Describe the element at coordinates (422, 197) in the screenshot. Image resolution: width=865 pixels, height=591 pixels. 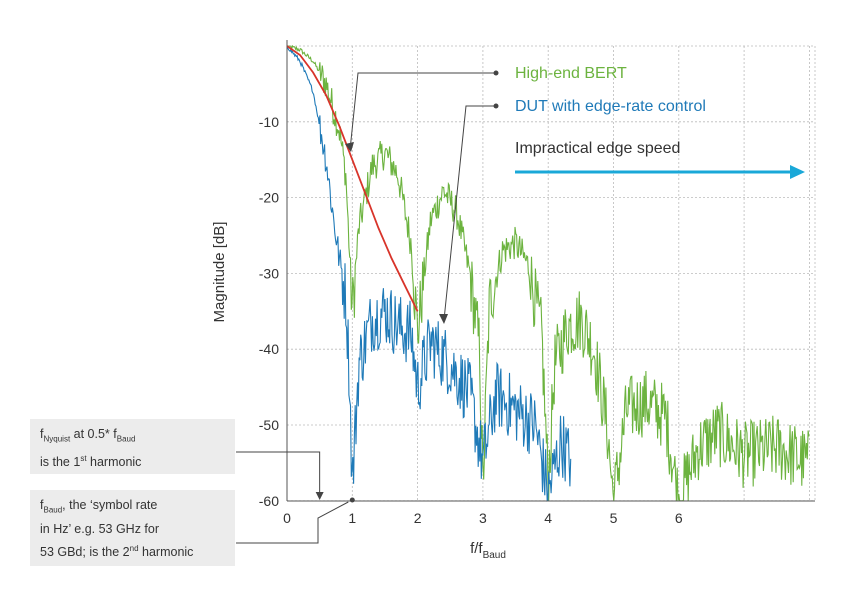
I see `legend-leader-lines` at that location.